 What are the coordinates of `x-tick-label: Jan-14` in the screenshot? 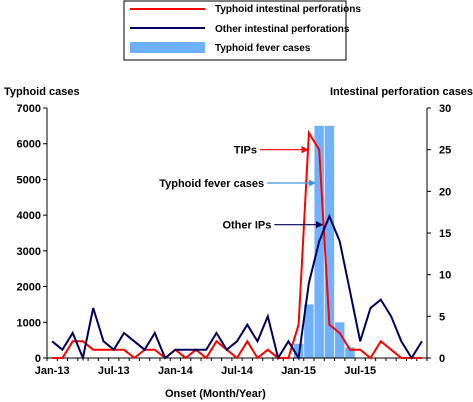 It's located at (176, 371).